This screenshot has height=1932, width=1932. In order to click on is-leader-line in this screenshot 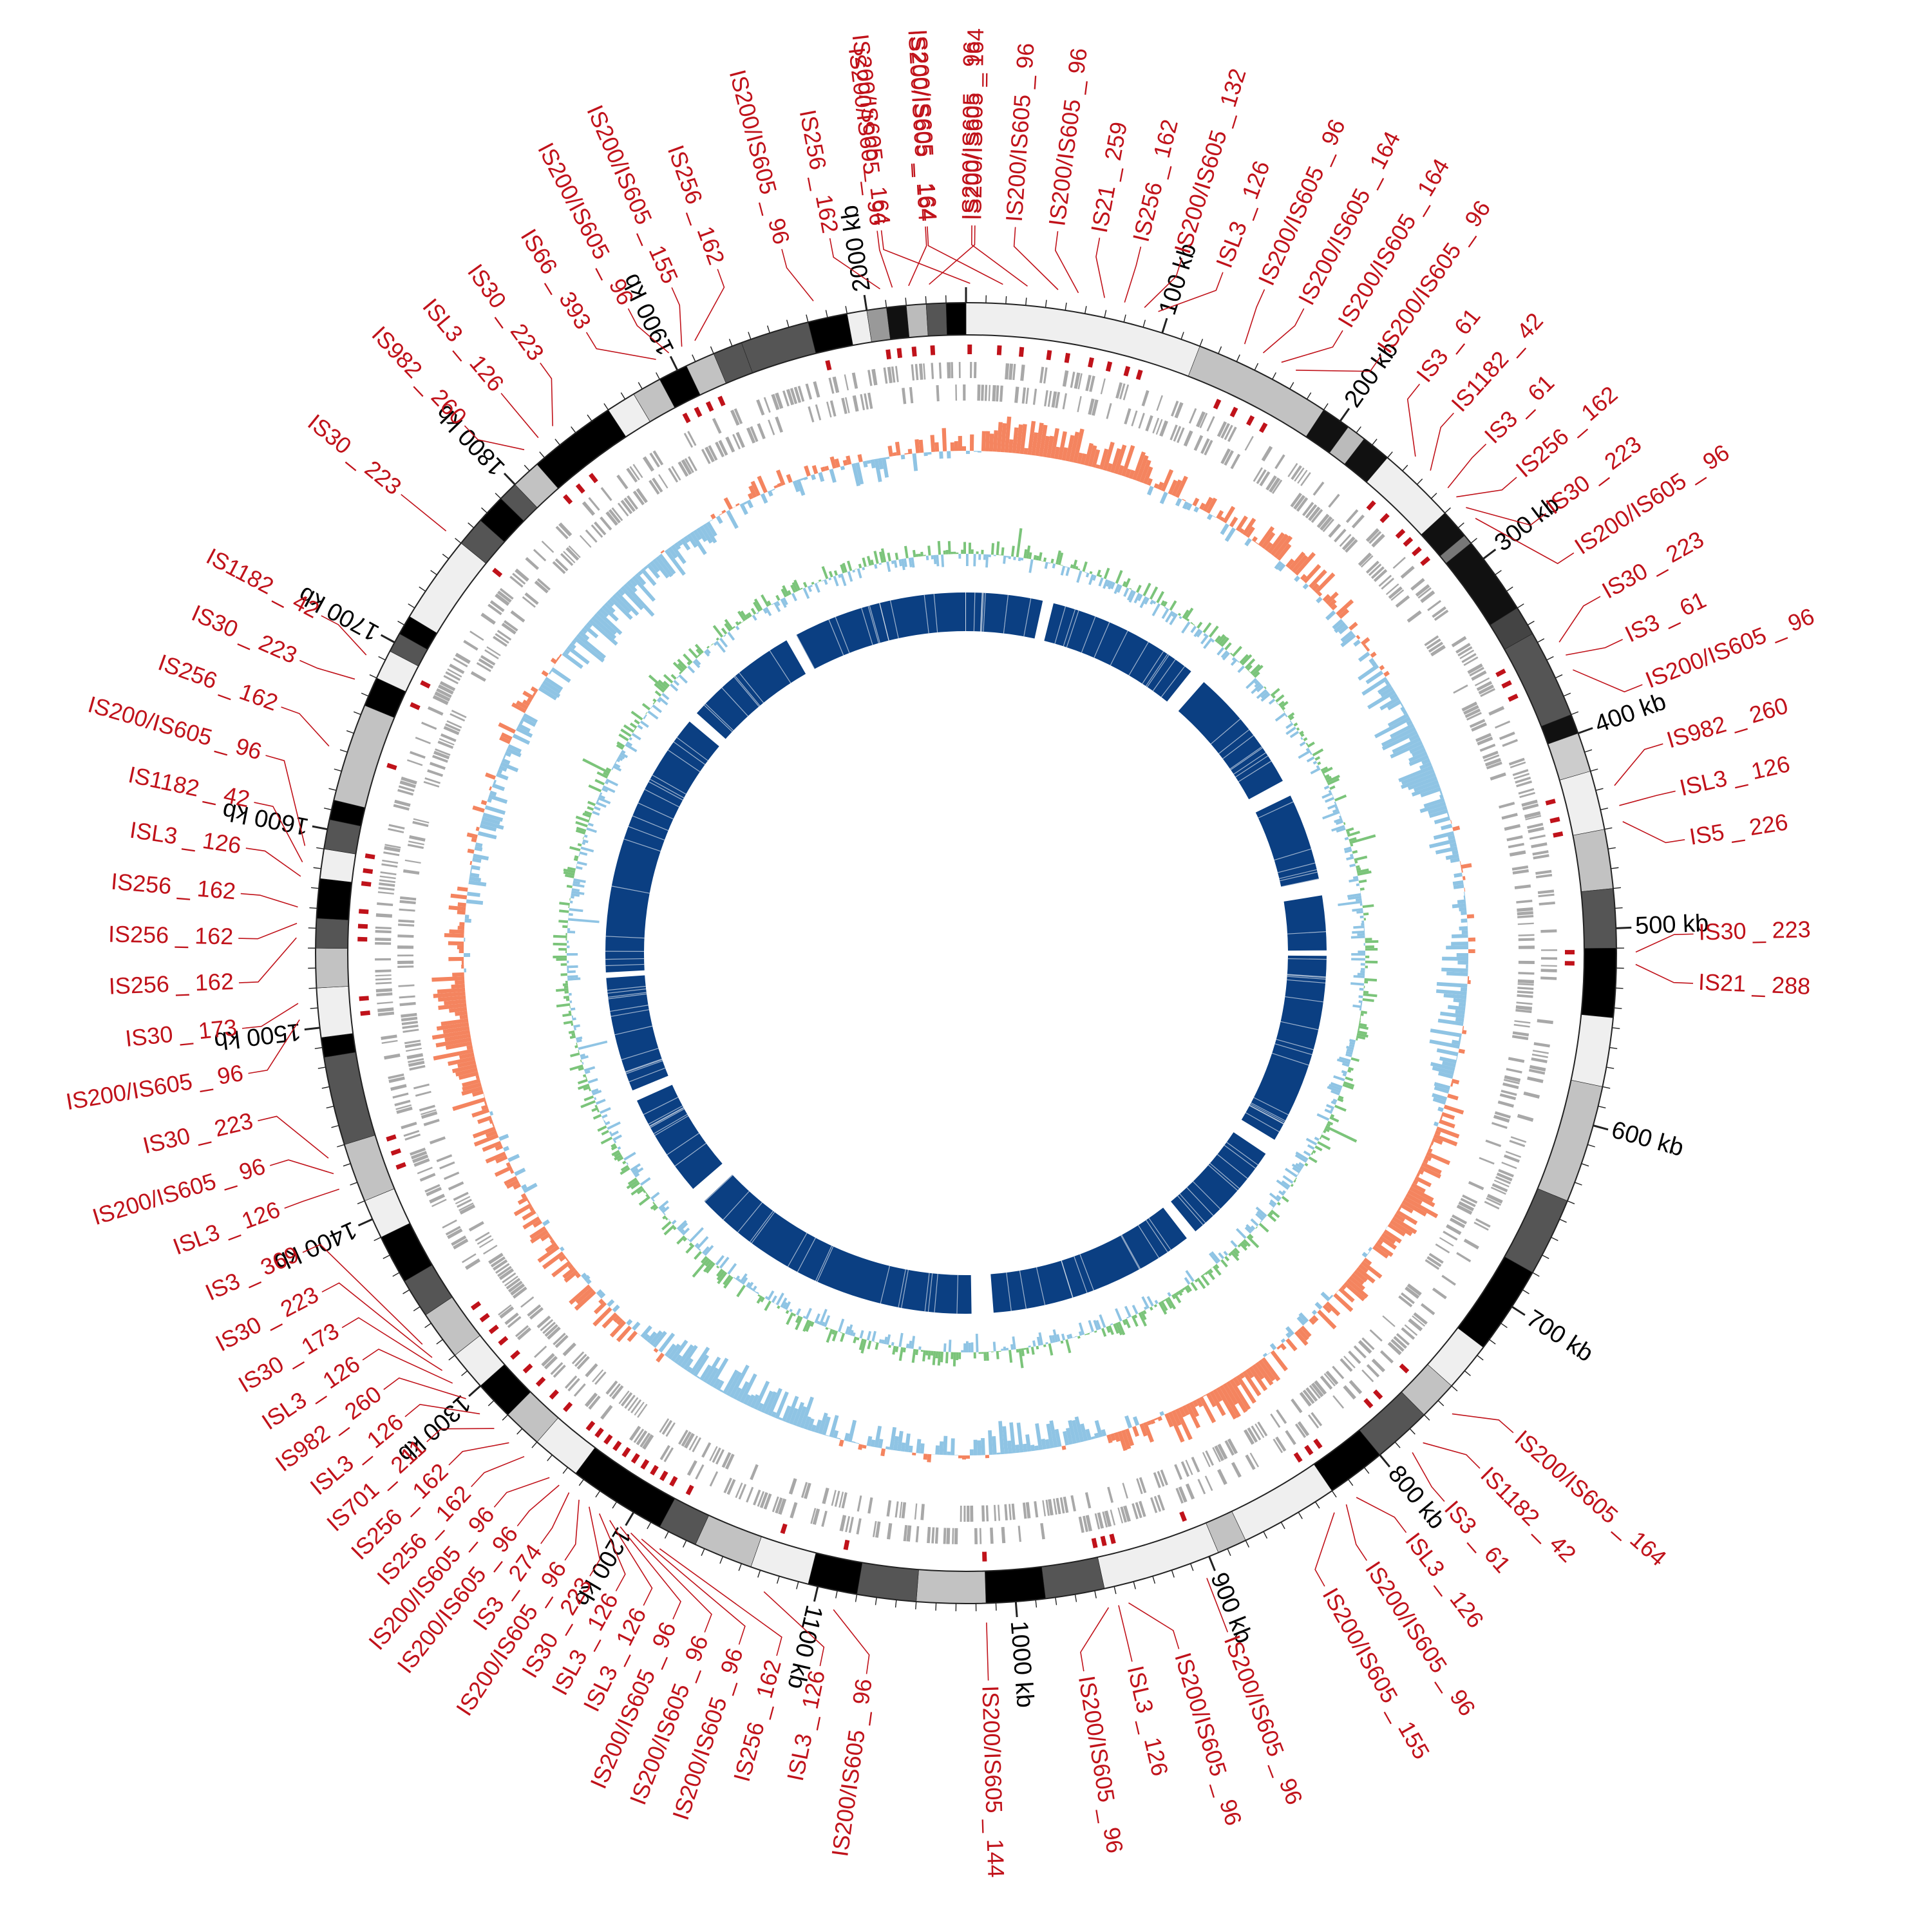, I will do `click(720, 1602)`.